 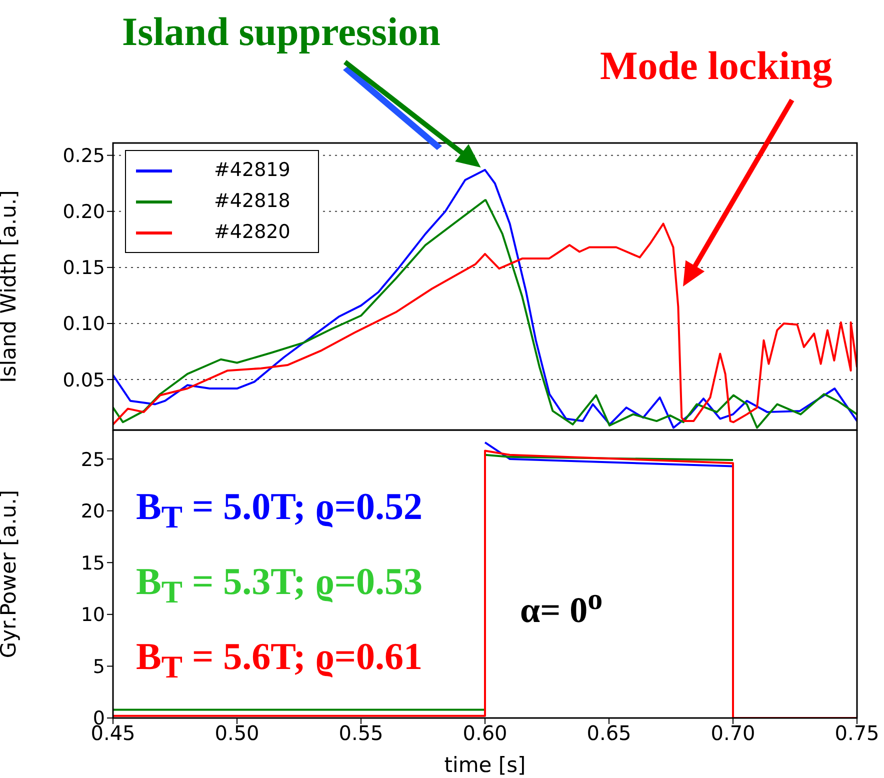 What do you see at coordinates (279, 510) in the screenshot?
I see `annotation: B$_{T}$ = 5.0T; ϱ=0.52` at bounding box center [279, 510].